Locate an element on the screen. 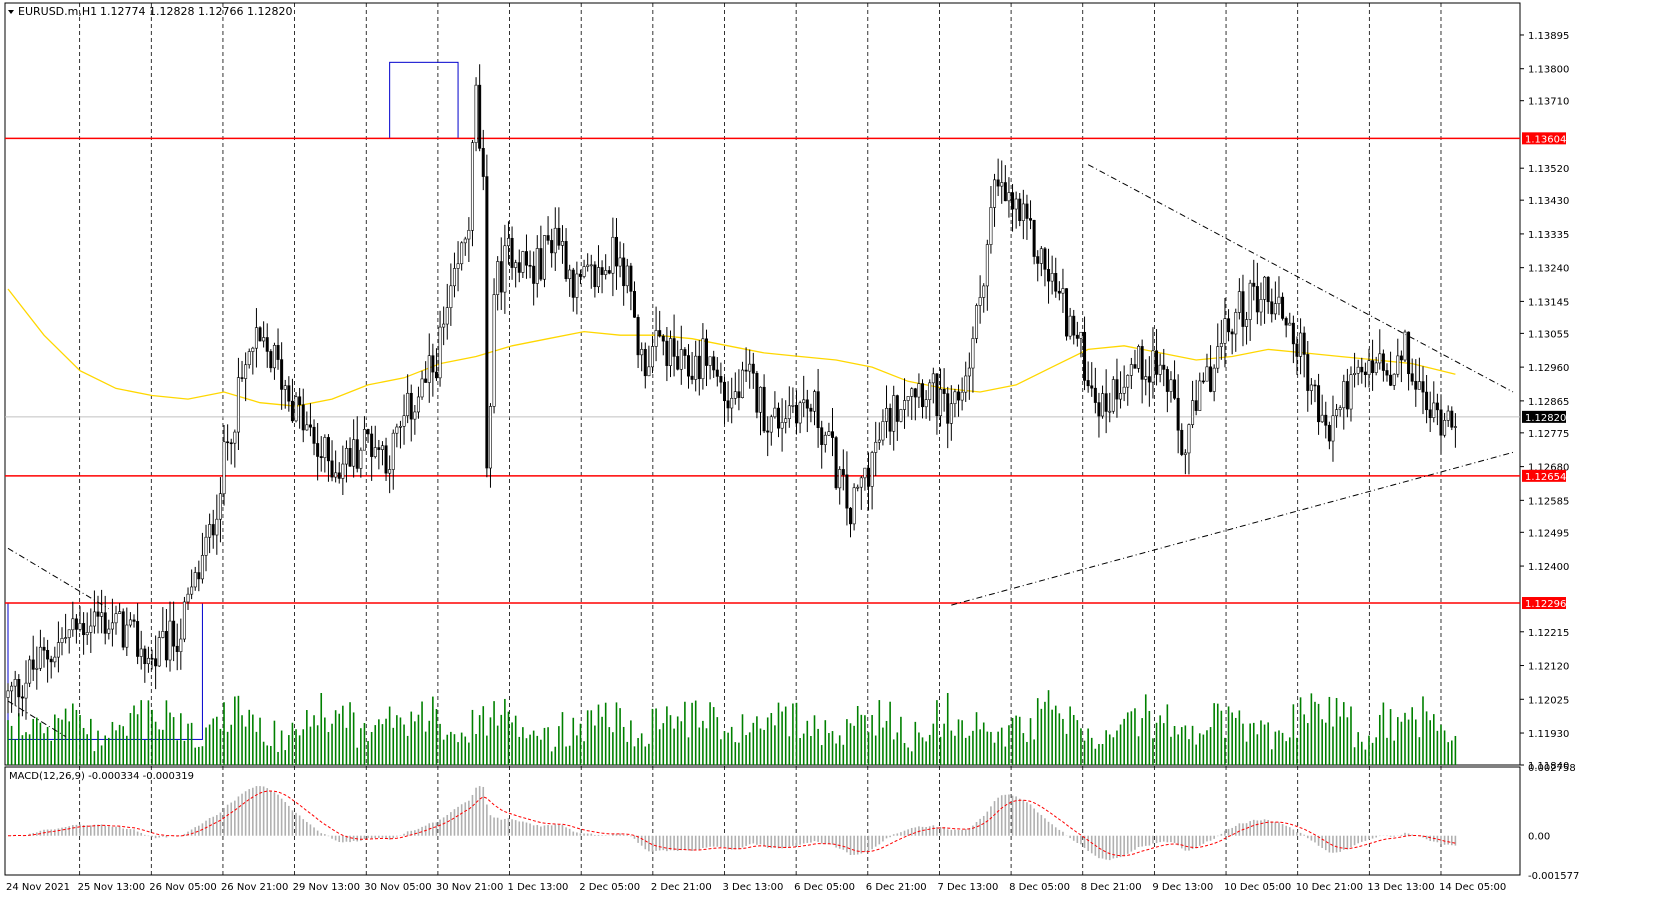  price-tick-label: 1.12215 is located at coordinates (1548, 633).